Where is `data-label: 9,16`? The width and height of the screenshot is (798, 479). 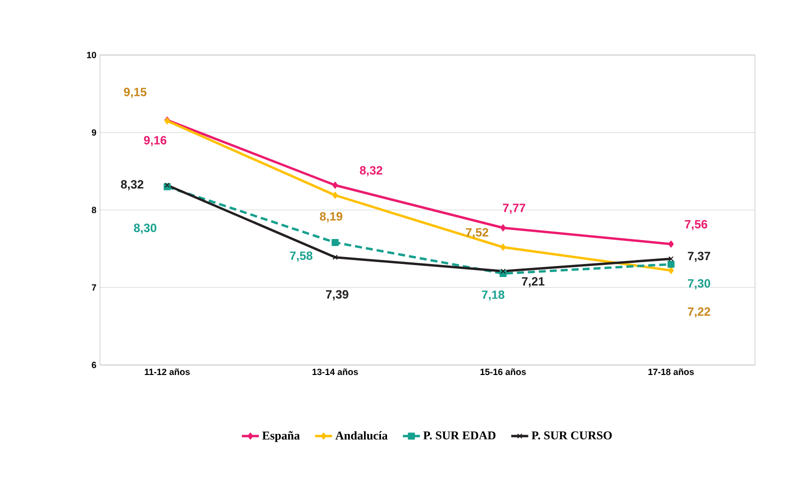 data-label: 9,16 is located at coordinates (155, 141).